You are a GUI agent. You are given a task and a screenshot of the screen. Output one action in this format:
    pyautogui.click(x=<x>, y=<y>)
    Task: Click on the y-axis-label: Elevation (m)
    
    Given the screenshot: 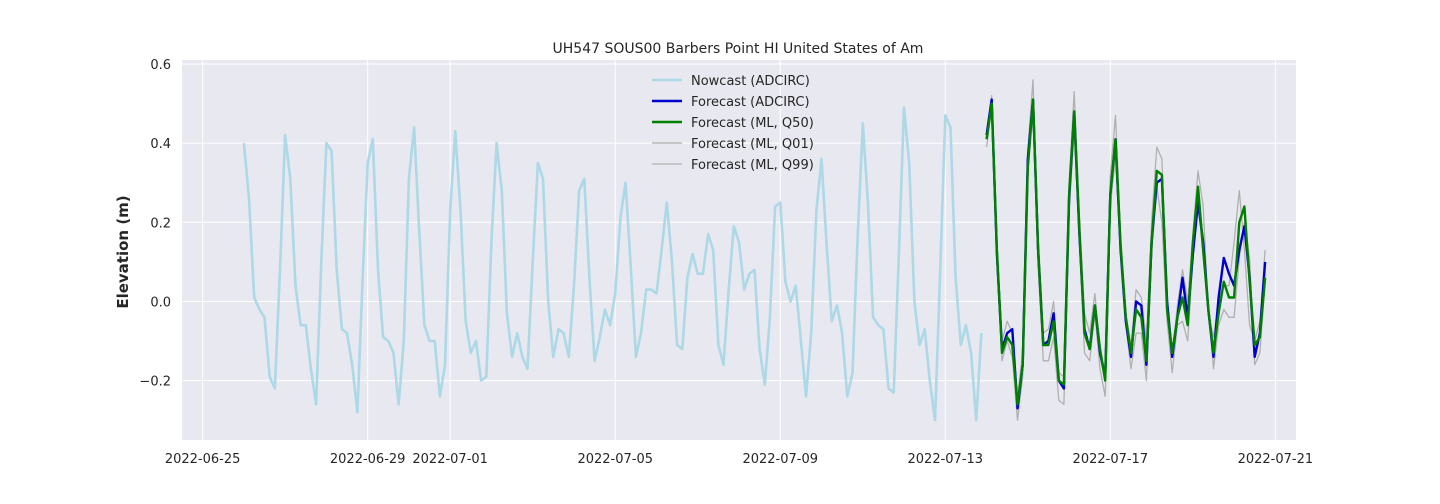 What is the action you would take?
    pyautogui.click(x=123, y=251)
    